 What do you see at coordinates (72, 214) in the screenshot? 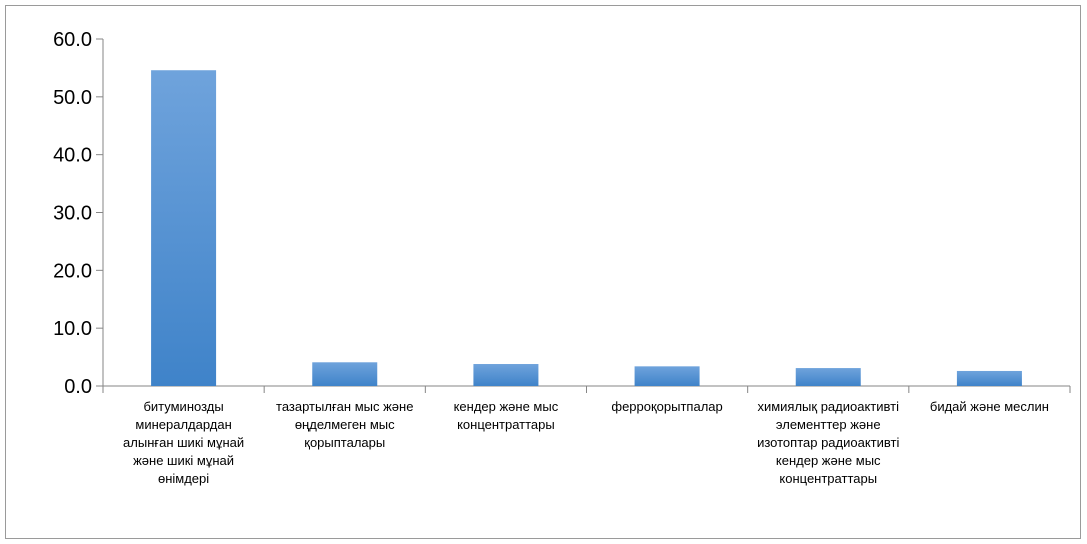
I see `y-tick-label: 30.0` at bounding box center [72, 214].